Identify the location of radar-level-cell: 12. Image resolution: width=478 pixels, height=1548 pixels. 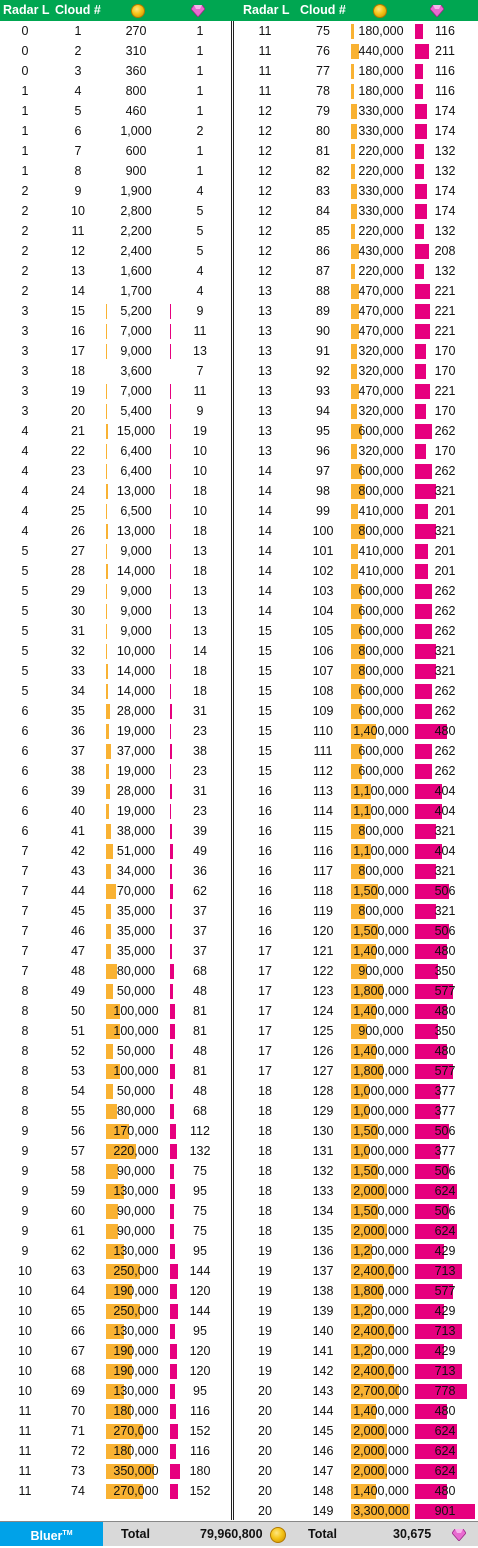
(265, 191).